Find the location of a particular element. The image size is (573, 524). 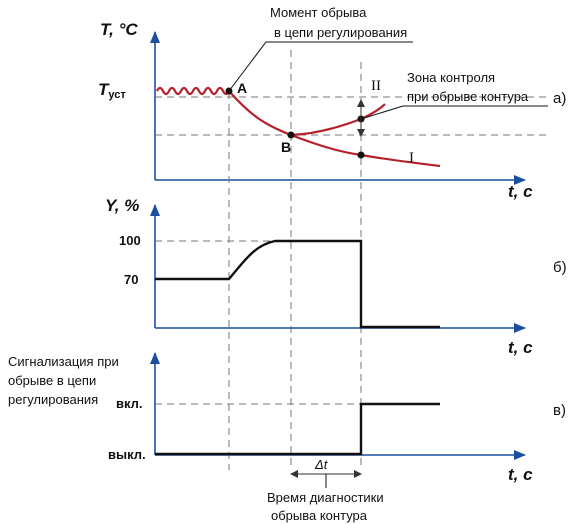

point-b-marker is located at coordinates (291, 135).